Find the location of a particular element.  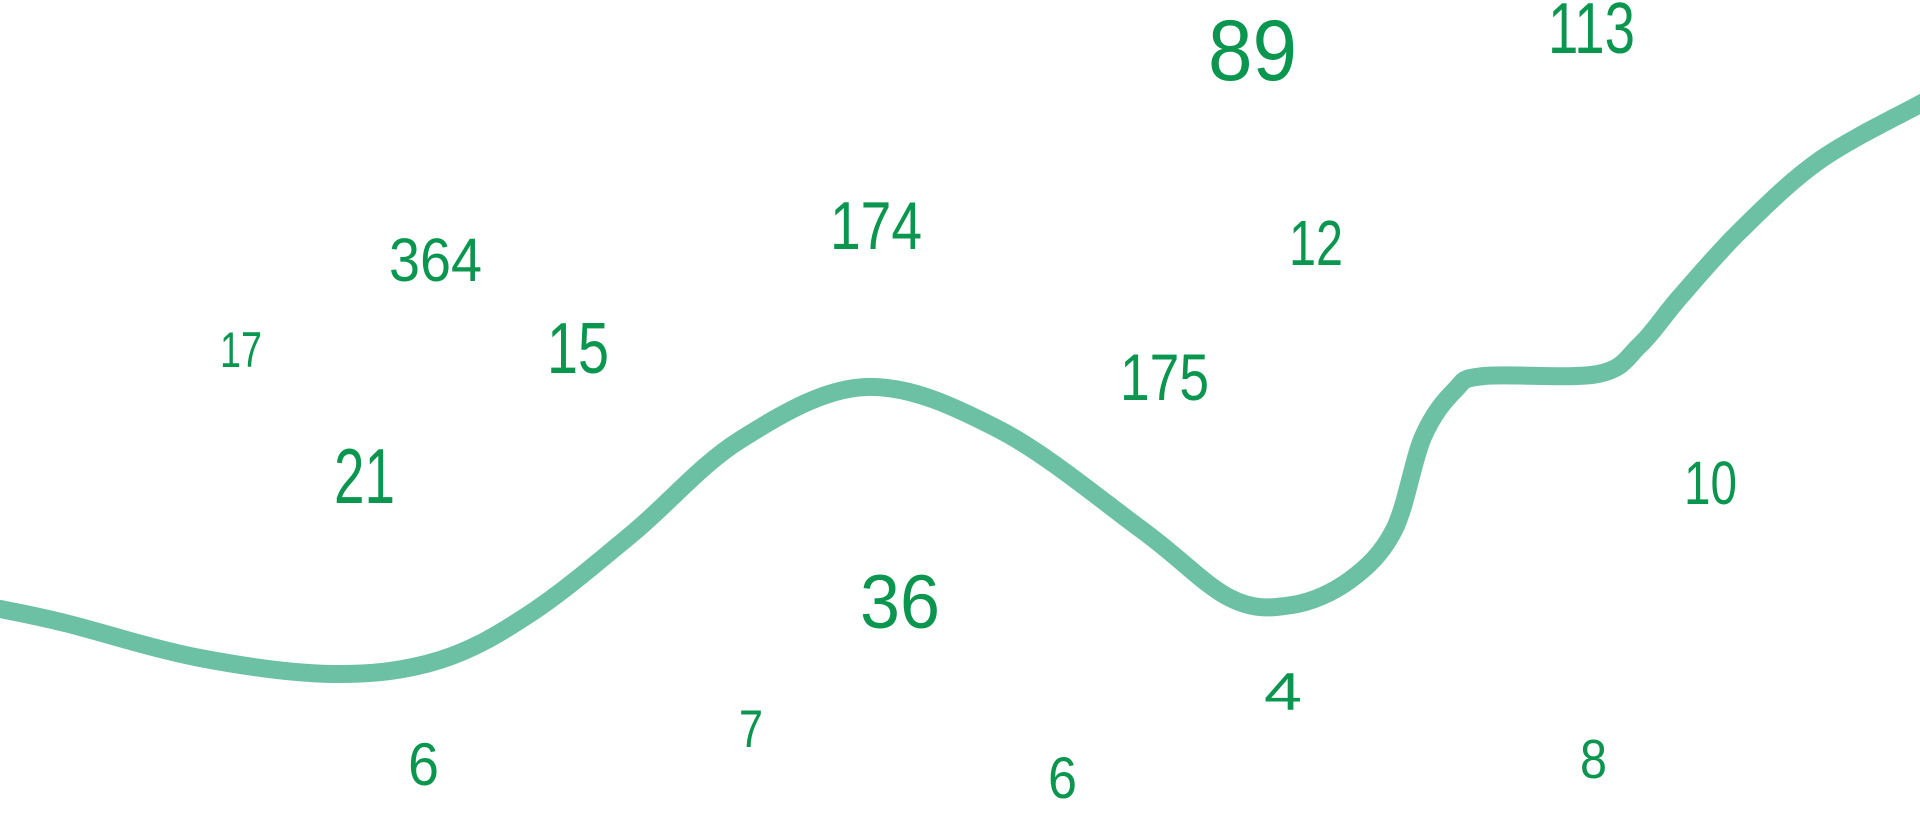

number-label: 175 is located at coordinates (1164, 377).